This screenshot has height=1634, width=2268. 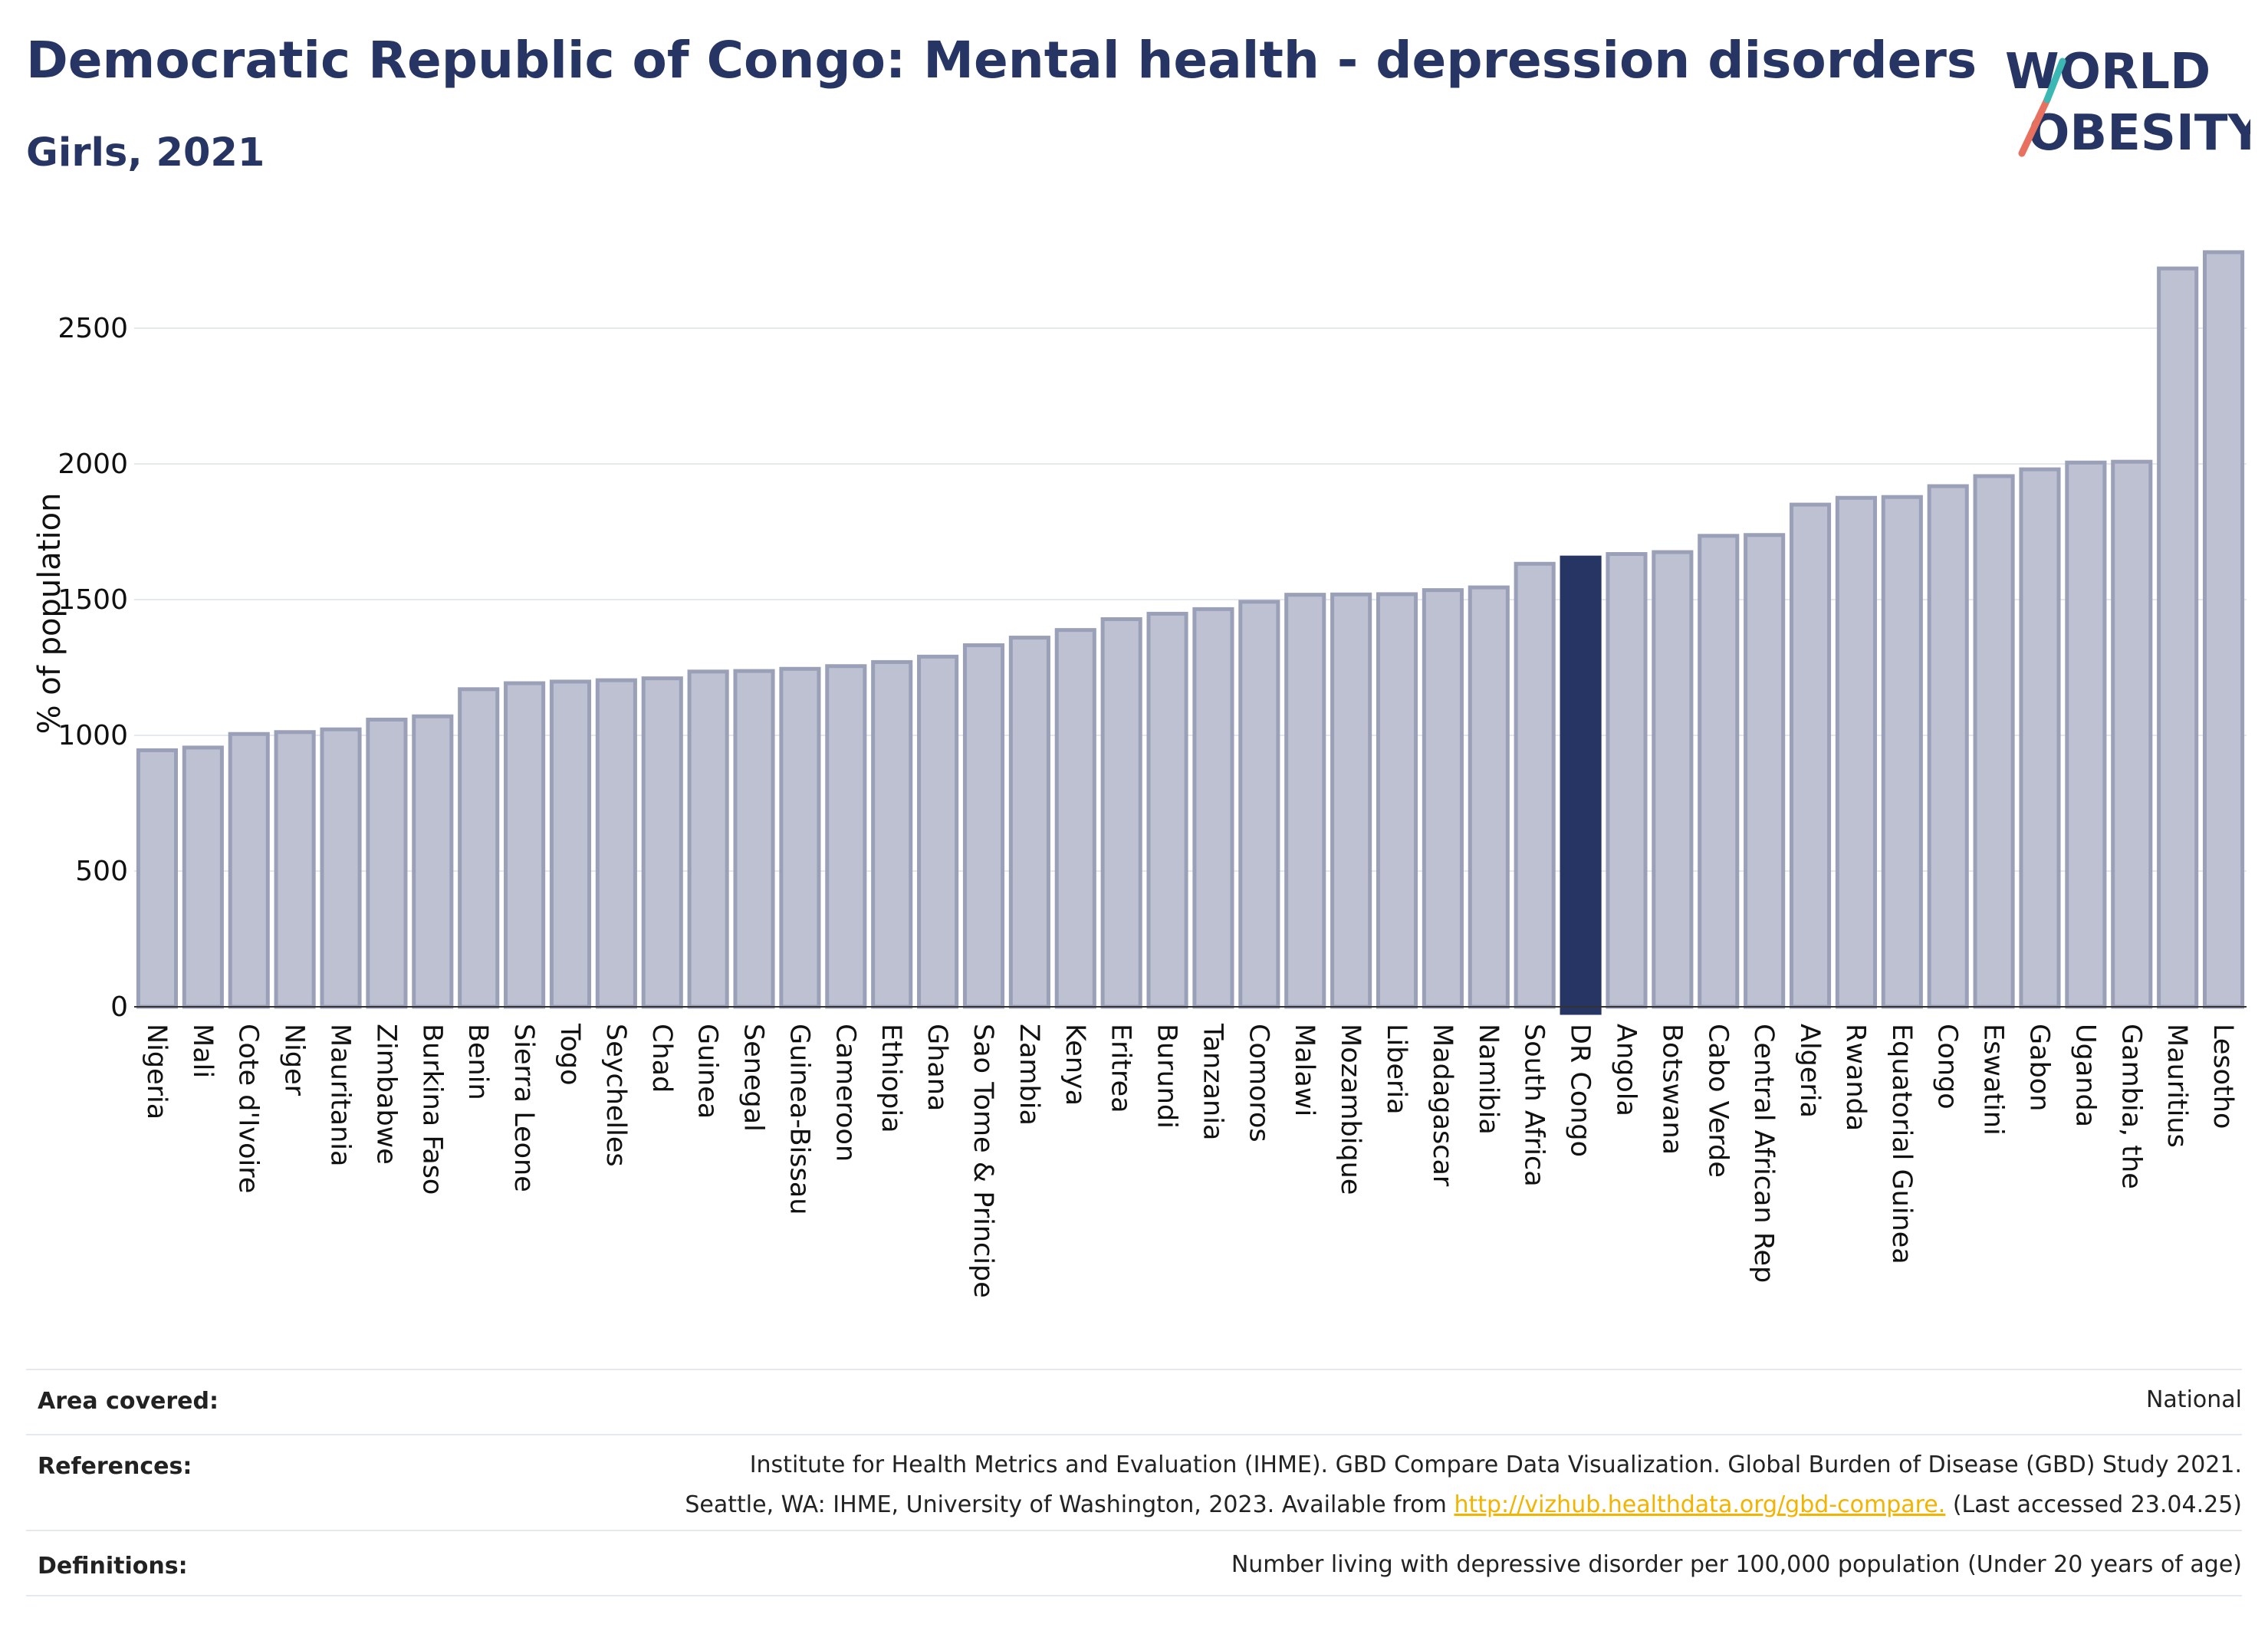 I want to click on divider-top, so click(x=1134, y=1370).